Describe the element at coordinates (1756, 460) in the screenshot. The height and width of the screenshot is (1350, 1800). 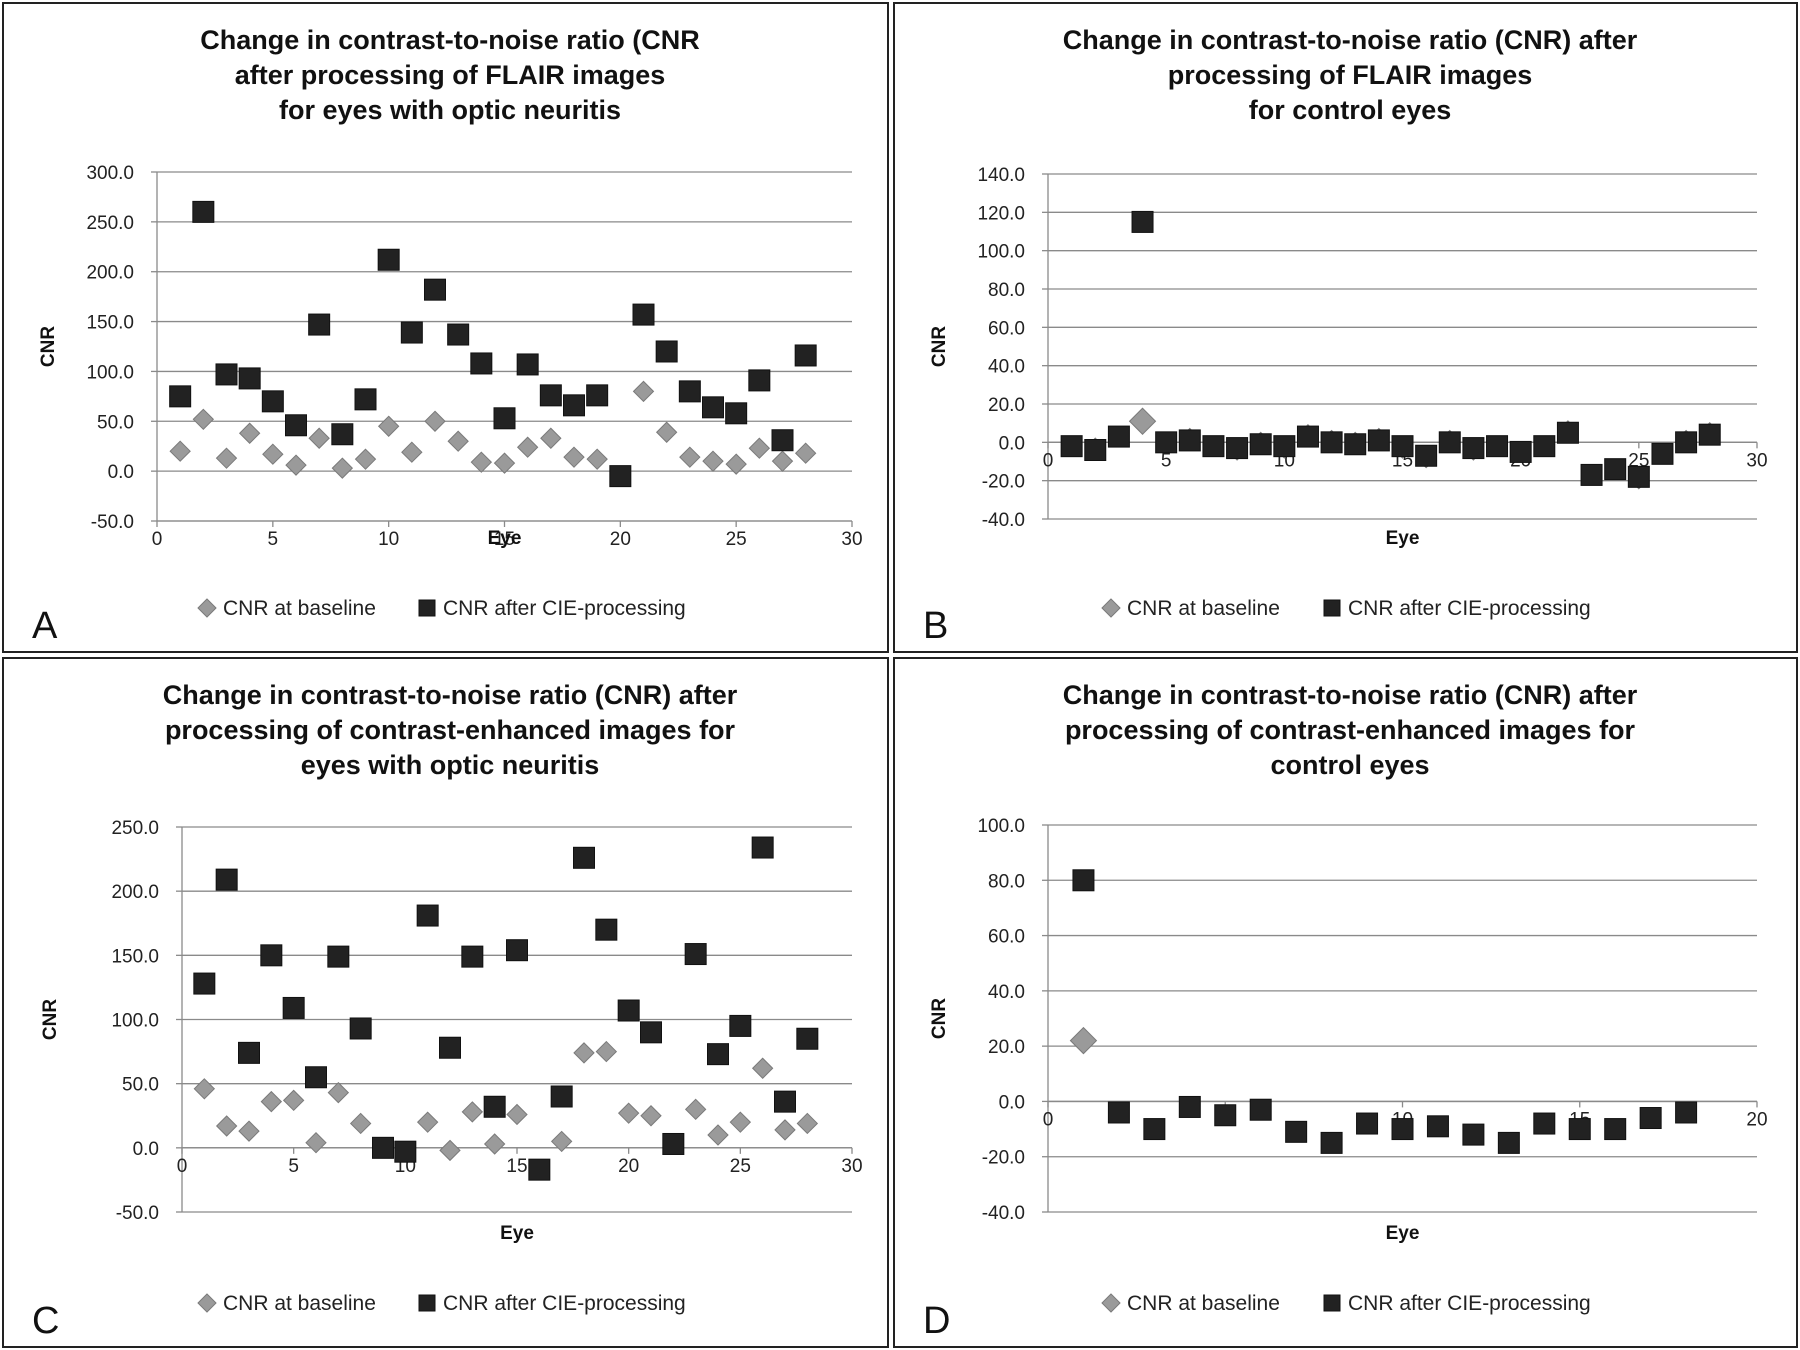
I see `x-tick-label: 30` at that location.